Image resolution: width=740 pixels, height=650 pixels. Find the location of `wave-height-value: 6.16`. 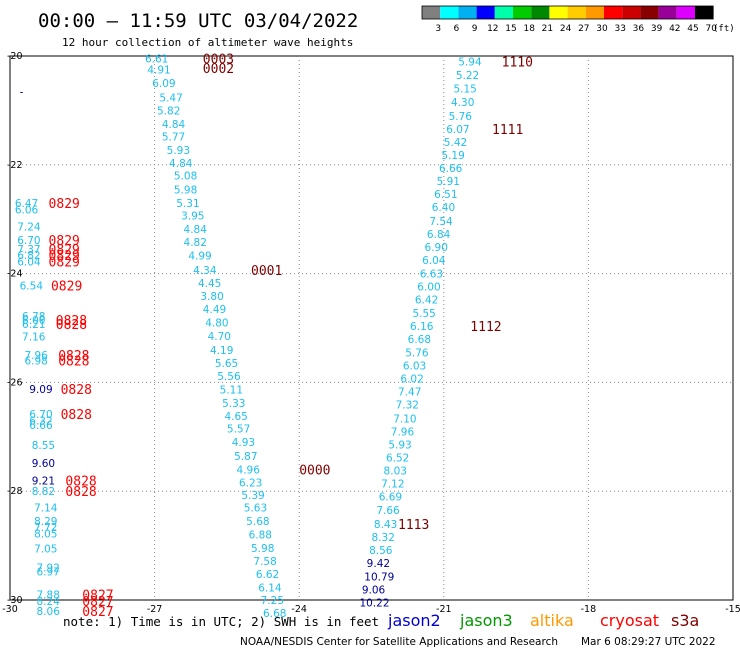

wave-height-value: 6.16 is located at coordinates (422, 327).